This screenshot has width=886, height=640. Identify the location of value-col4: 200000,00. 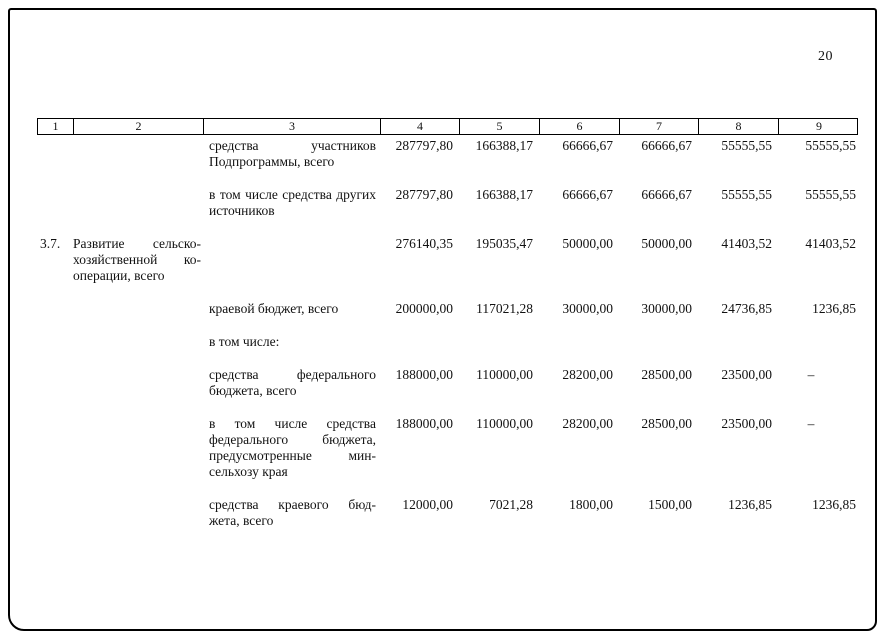
(424, 308).